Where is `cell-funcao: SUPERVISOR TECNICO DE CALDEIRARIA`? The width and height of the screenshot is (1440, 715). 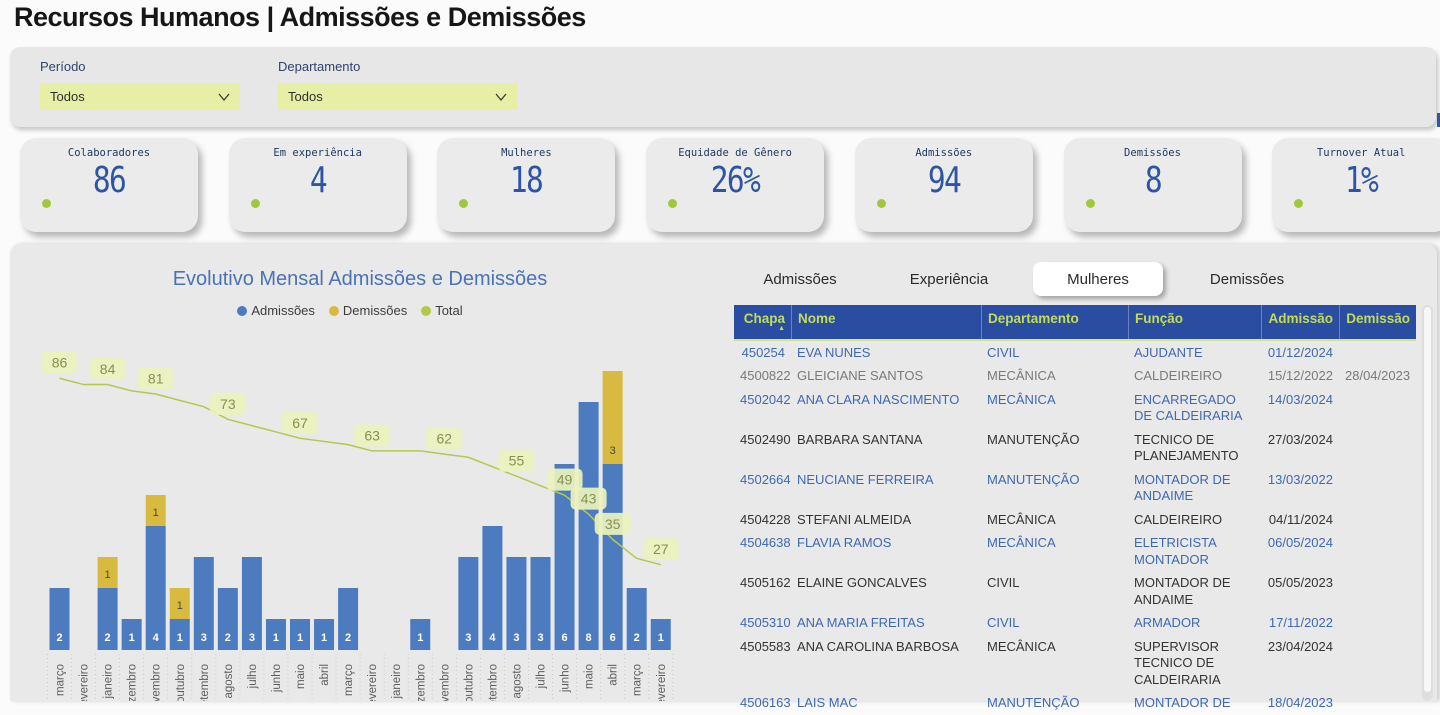
cell-funcao: SUPERVISOR TECNICO DE CALDEIRARIA is located at coordinates (1194, 663).